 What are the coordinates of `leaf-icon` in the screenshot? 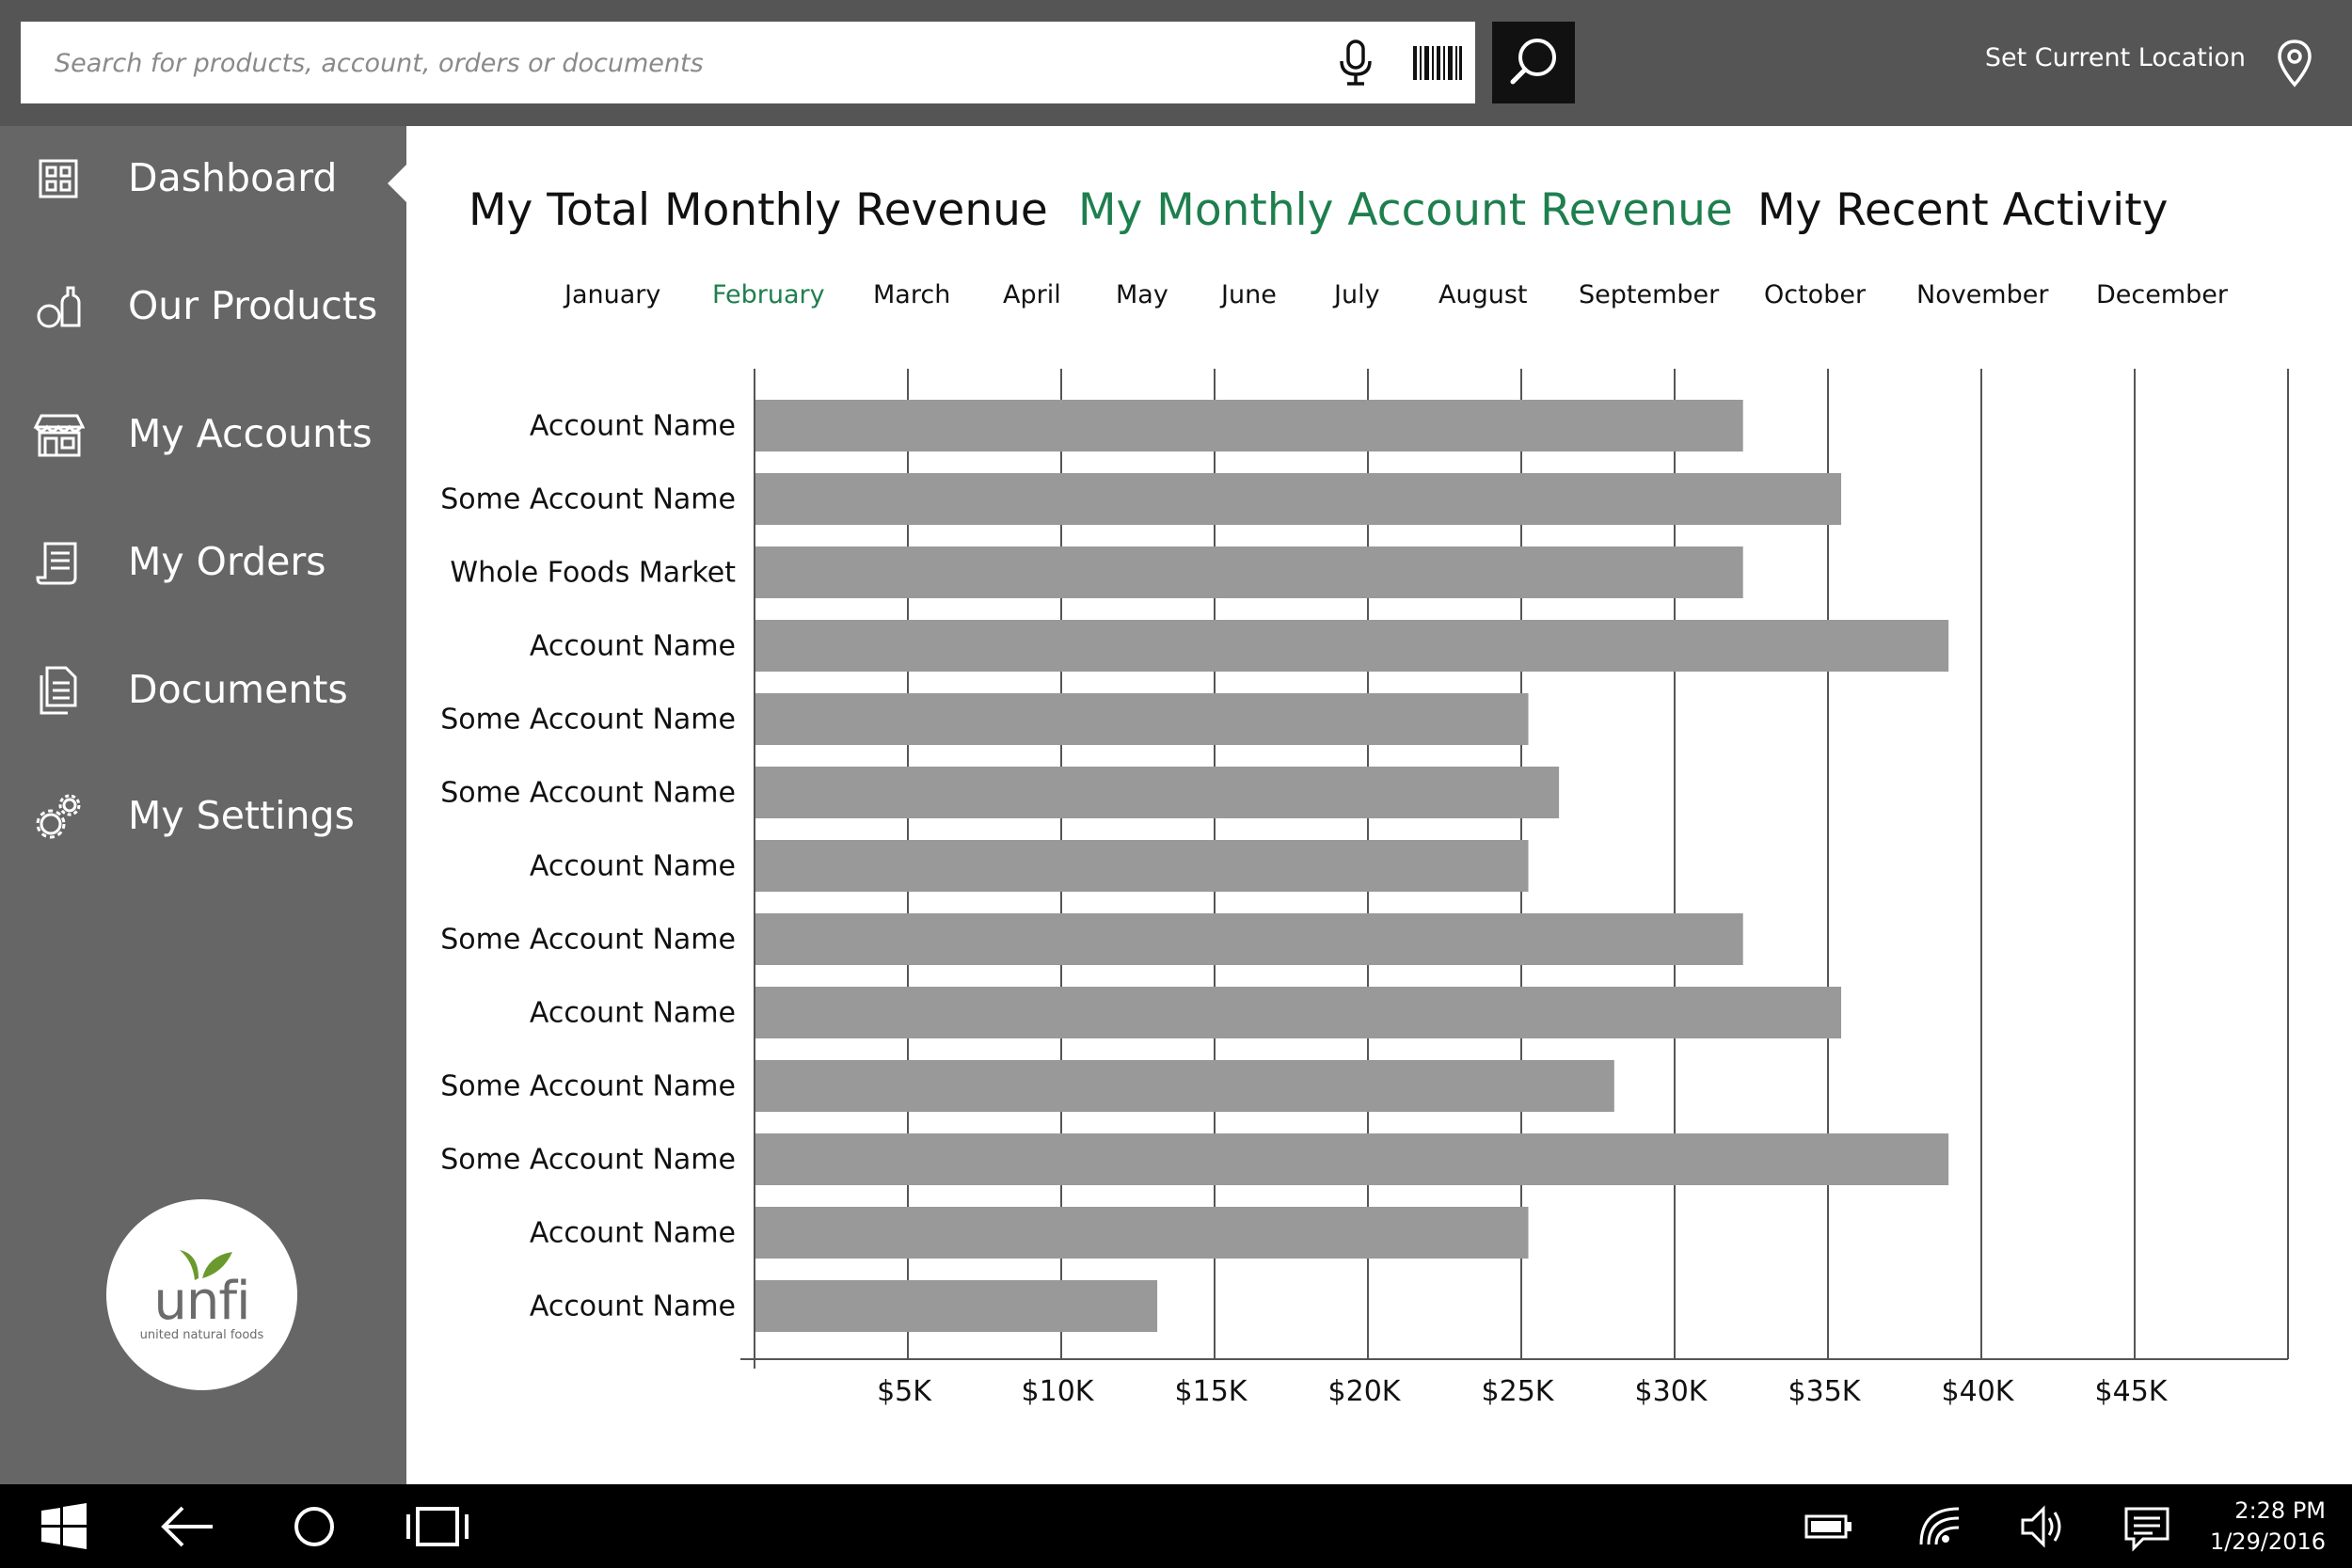 It's located at (206, 1265).